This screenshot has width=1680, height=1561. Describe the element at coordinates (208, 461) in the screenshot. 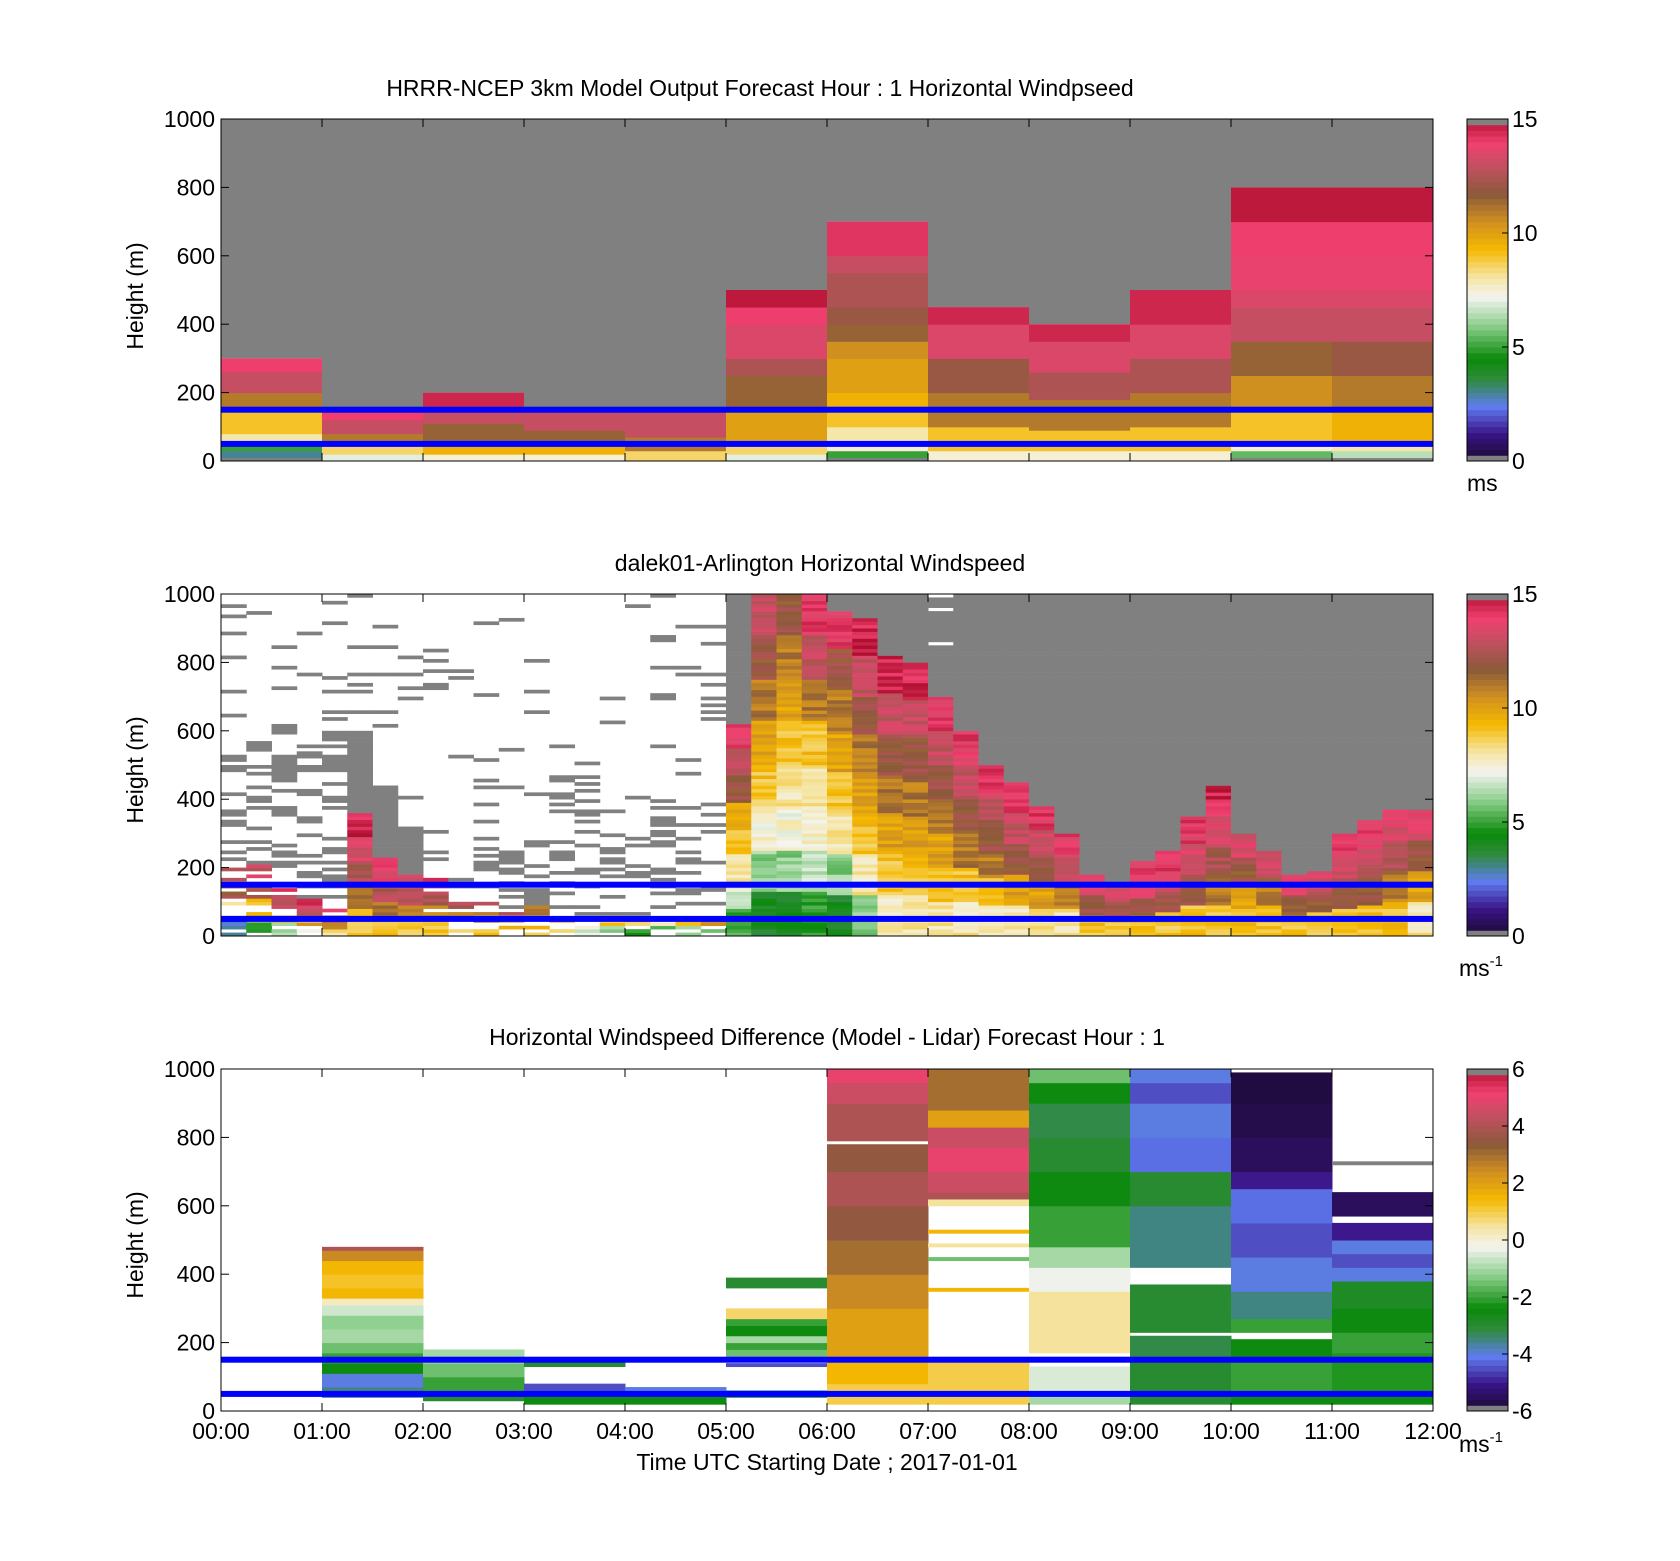

I see `y-tick-label: 0` at that location.